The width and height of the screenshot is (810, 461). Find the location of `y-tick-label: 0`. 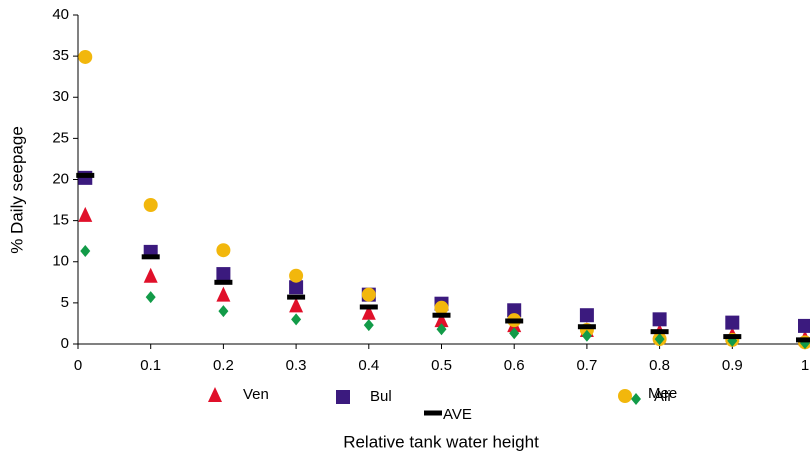

y-tick-label: 0 is located at coordinates (65, 343).